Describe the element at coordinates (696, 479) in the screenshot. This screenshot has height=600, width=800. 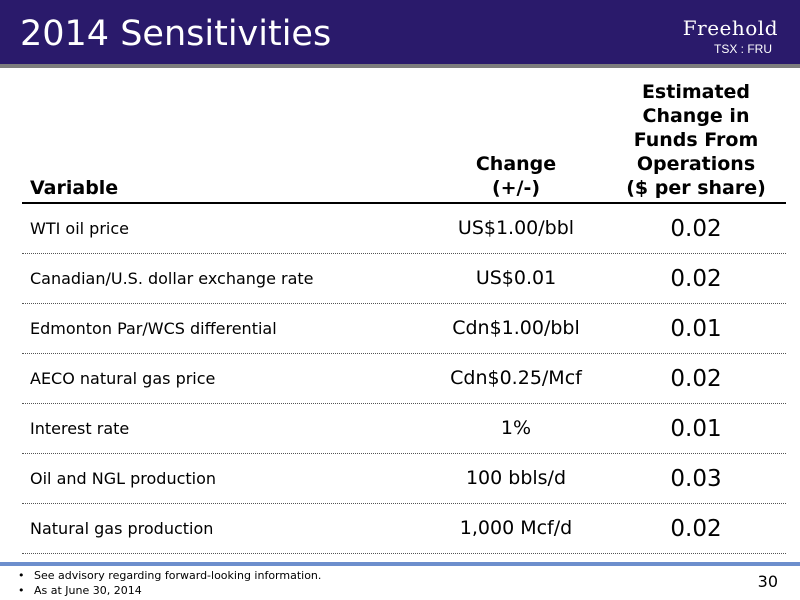
I see `cell-value: 0.03` at that location.